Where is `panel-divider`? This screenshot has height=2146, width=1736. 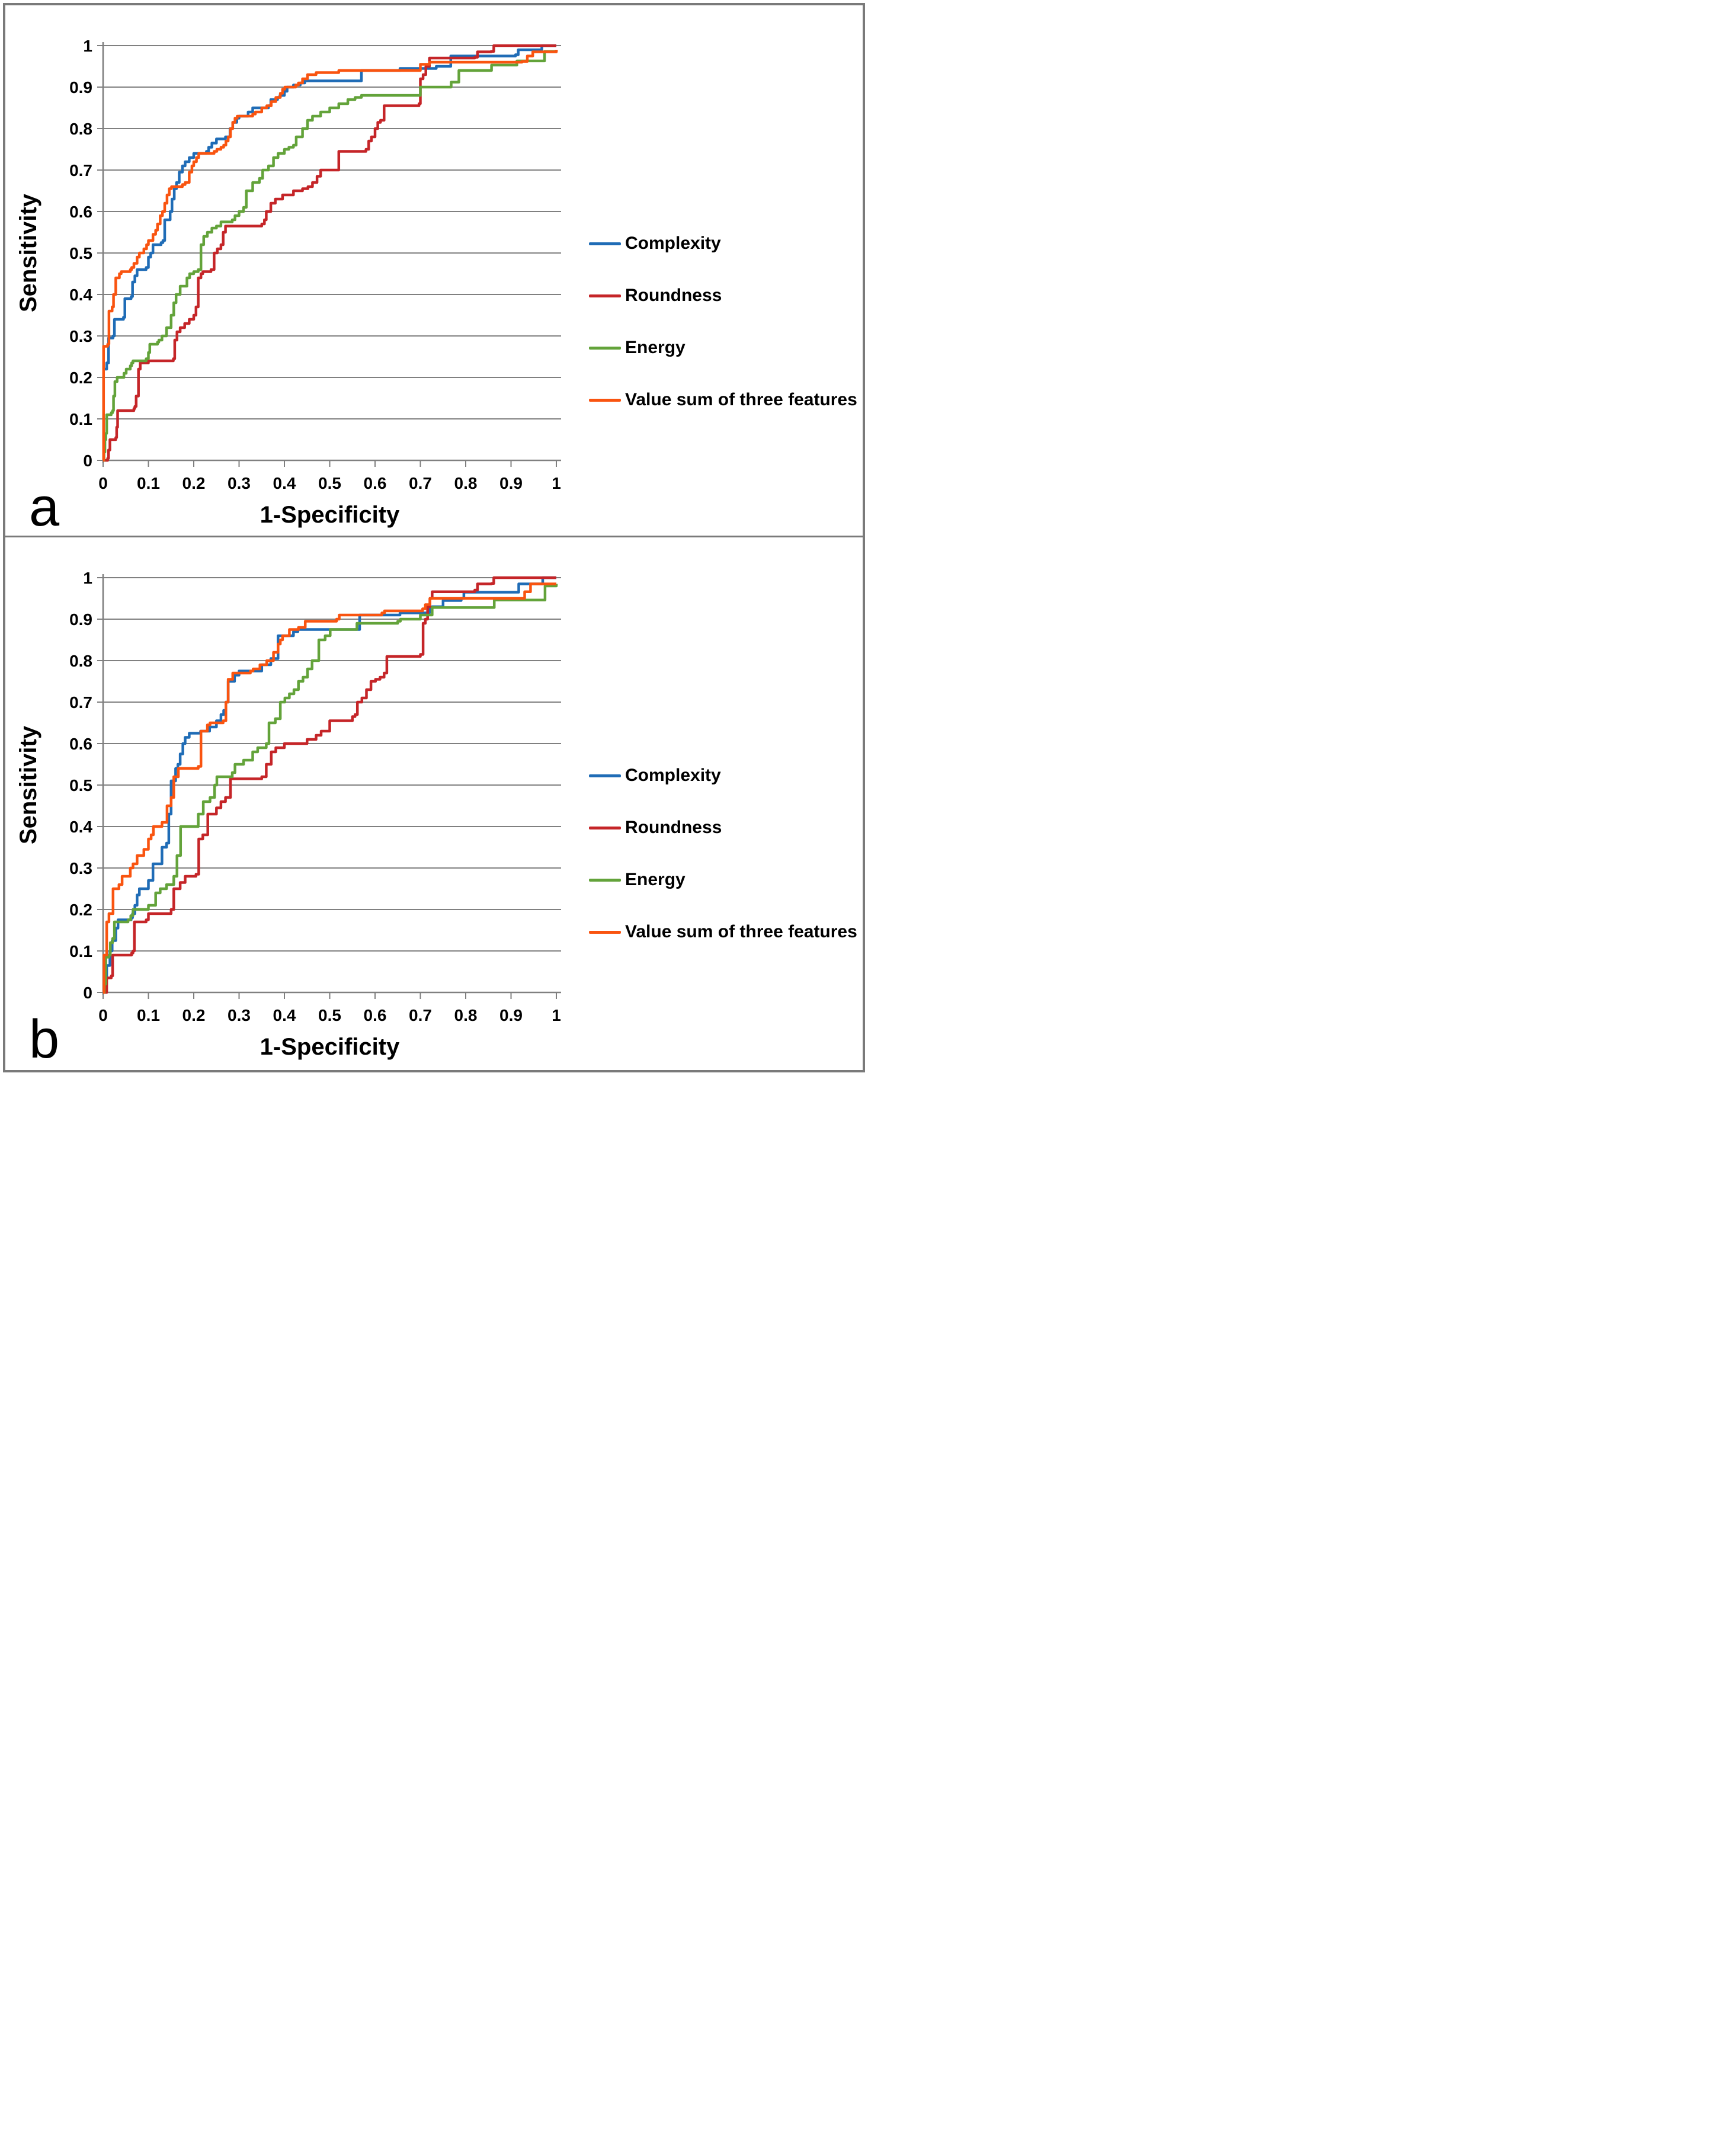 panel-divider is located at coordinates (434, 536).